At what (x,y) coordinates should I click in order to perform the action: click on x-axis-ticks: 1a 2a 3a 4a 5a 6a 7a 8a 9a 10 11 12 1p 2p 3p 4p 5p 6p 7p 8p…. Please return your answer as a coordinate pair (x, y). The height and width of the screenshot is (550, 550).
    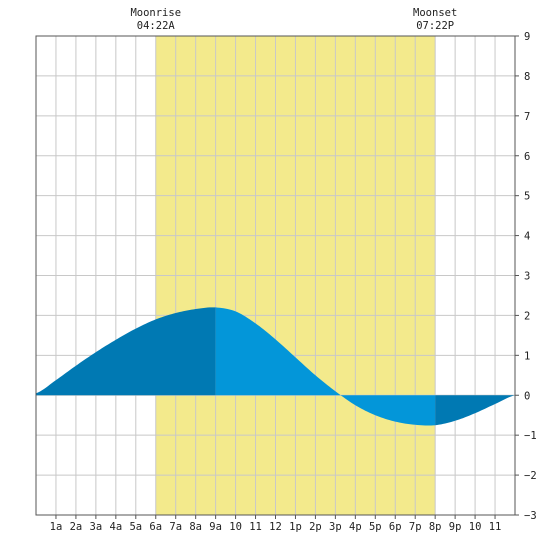
    Looking at the image, I should click on (276, 524).